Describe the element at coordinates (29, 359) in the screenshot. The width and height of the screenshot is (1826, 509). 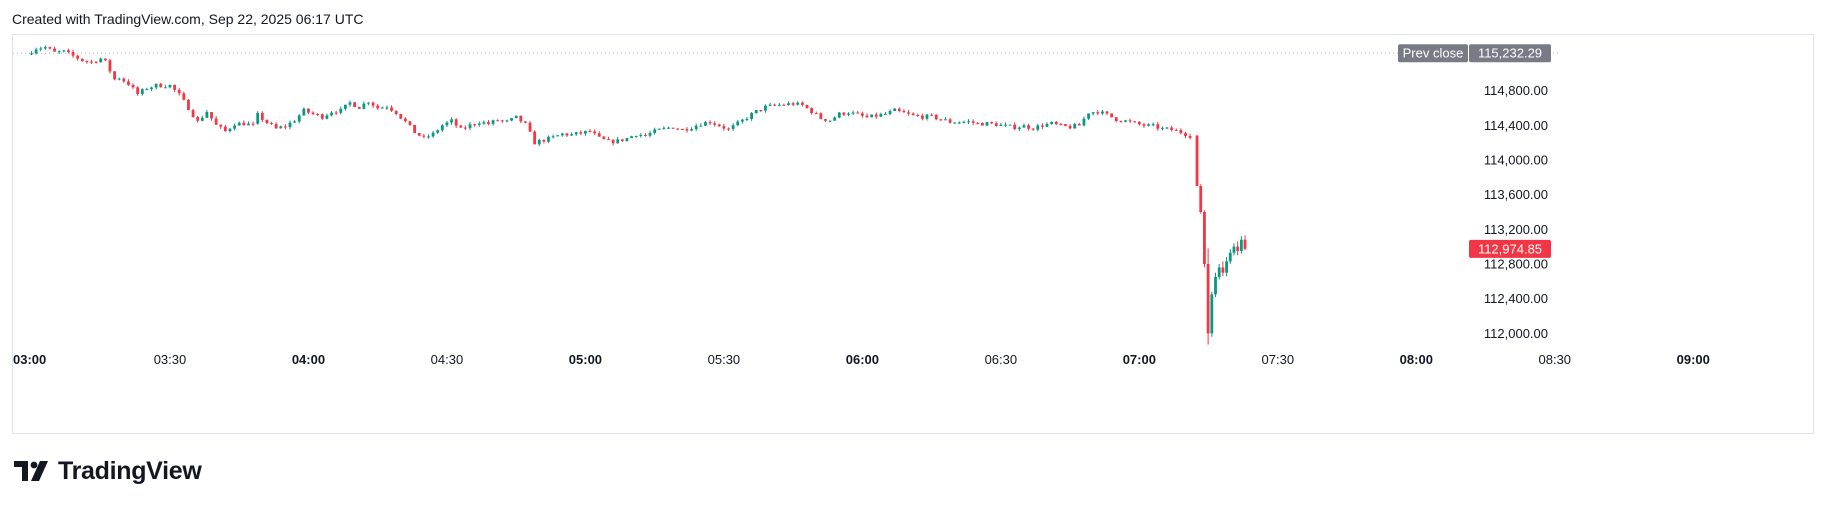
I see `x-tick-label: 03:00` at that location.